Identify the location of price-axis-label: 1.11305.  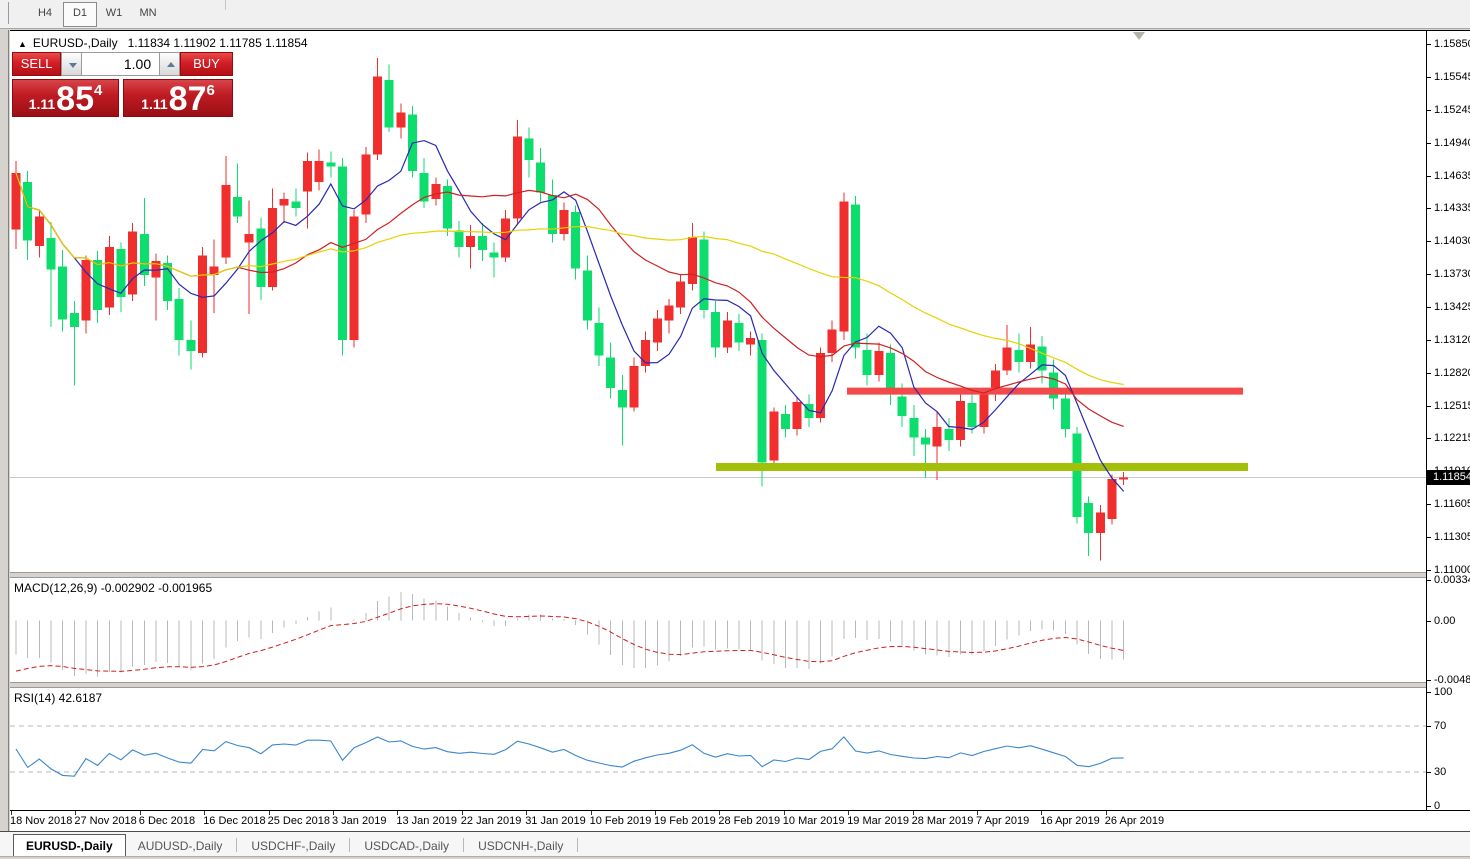
(1452, 536).